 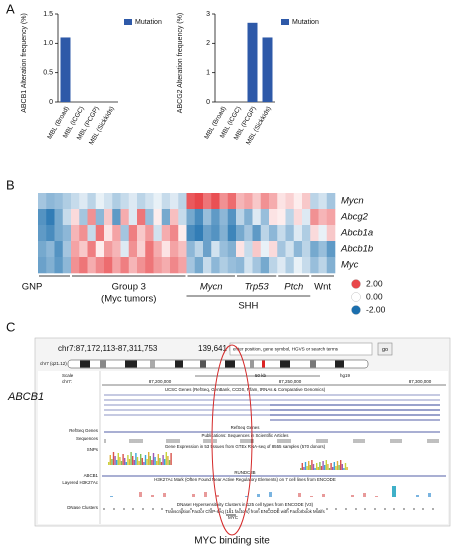 What do you see at coordinates (385, 349) in the screenshot?
I see `go-button` at bounding box center [385, 349].